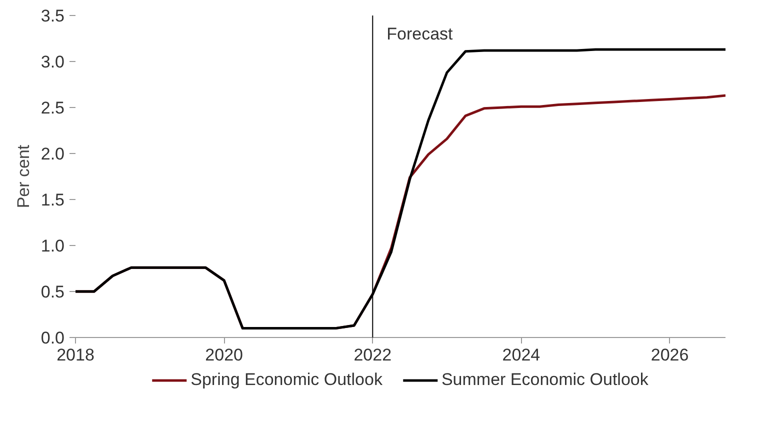 The width and height of the screenshot is (771, 446). What do you see at coordinates (420, 34) in the screenshot?
I see `ref-line-label: Forecast` at bounding box center [420, 34].